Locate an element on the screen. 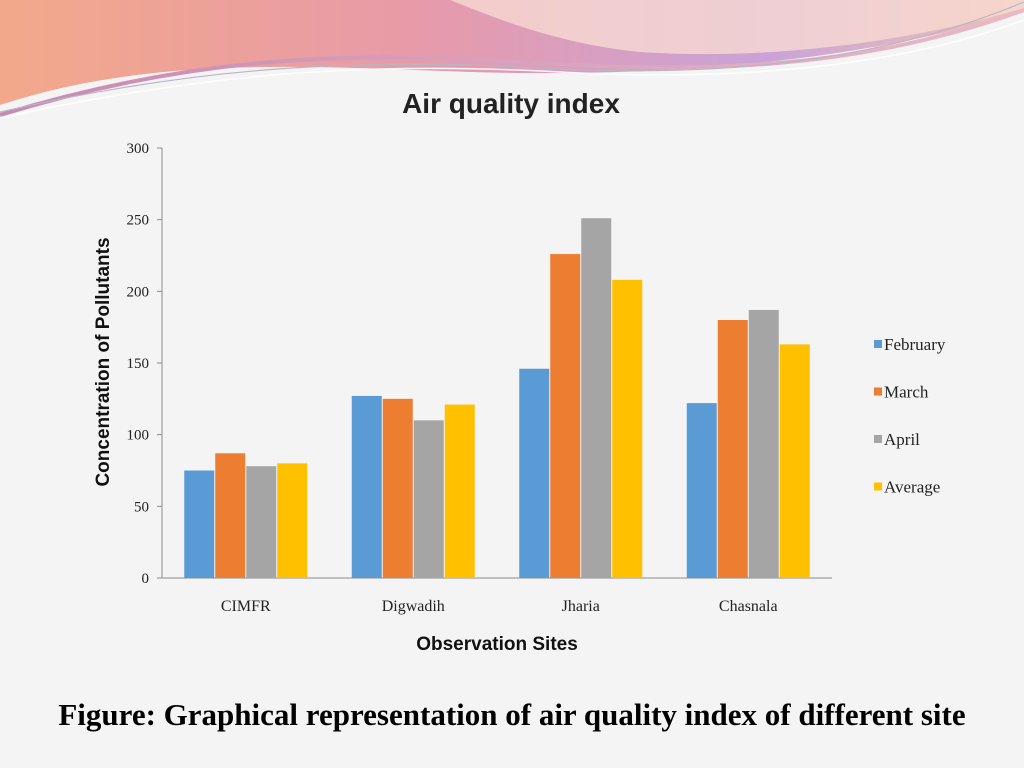 This screenshot has width=1024, height=768. legend-label: Average is located at coordinates (912, 487).